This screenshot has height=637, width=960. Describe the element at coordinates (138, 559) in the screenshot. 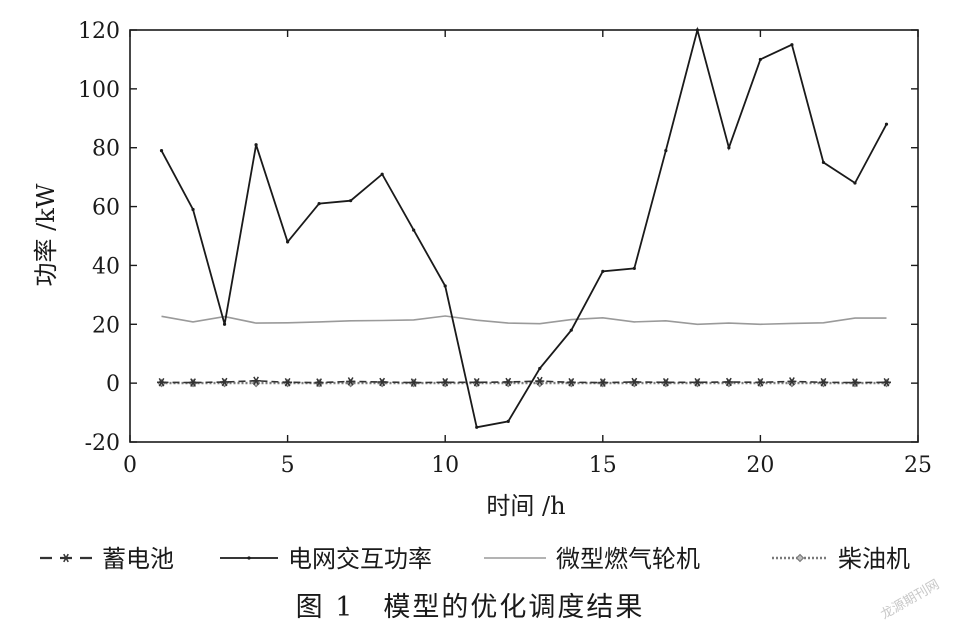

I see `legend-label: 蓄电池` at that location.